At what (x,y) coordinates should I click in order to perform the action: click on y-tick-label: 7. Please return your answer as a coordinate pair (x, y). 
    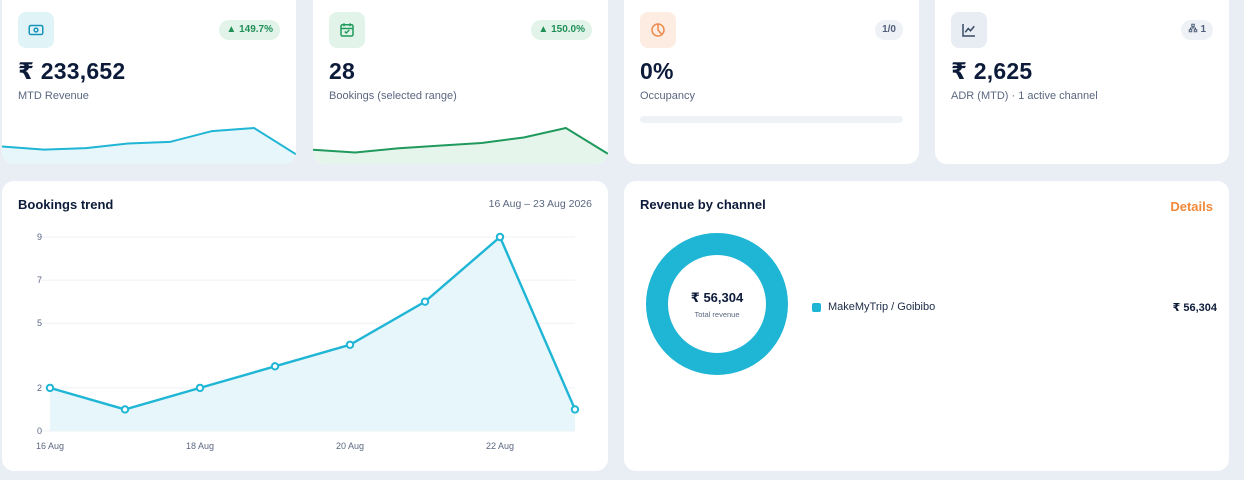
    Looking at the image, I should click on (39, 280).